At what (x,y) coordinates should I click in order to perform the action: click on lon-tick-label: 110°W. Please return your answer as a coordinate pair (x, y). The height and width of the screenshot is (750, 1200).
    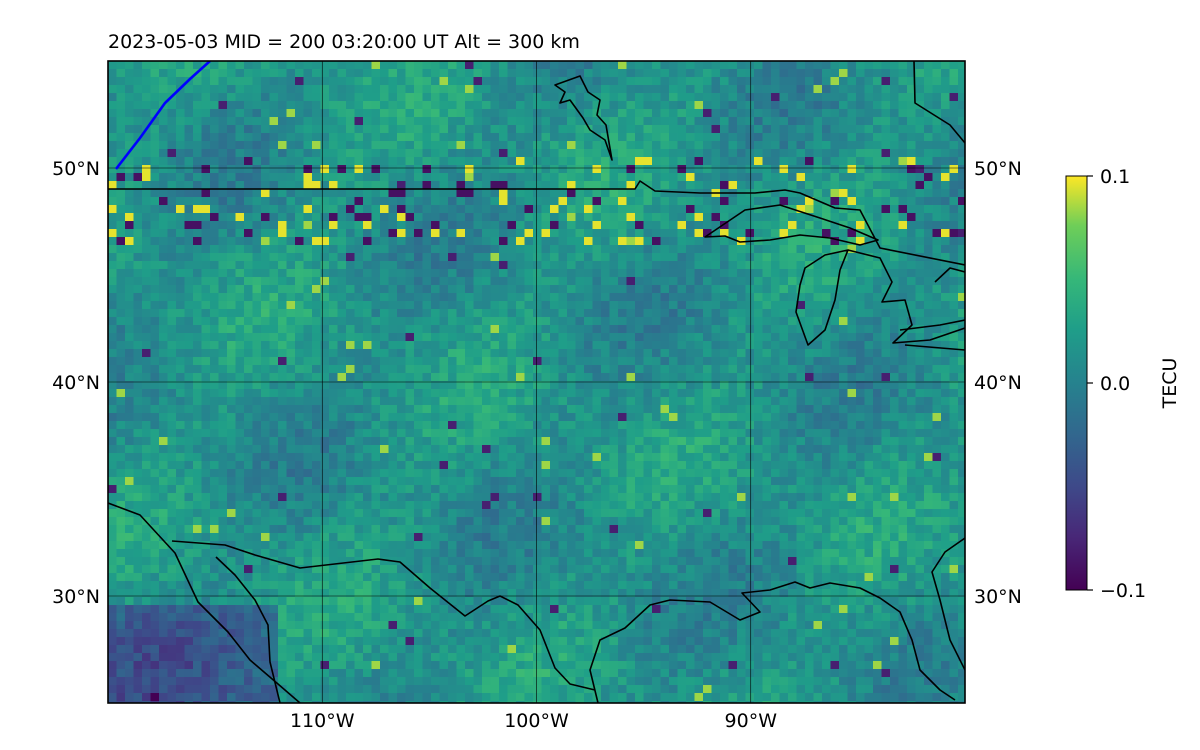
    Looking at the image, I should click on (322, 721).